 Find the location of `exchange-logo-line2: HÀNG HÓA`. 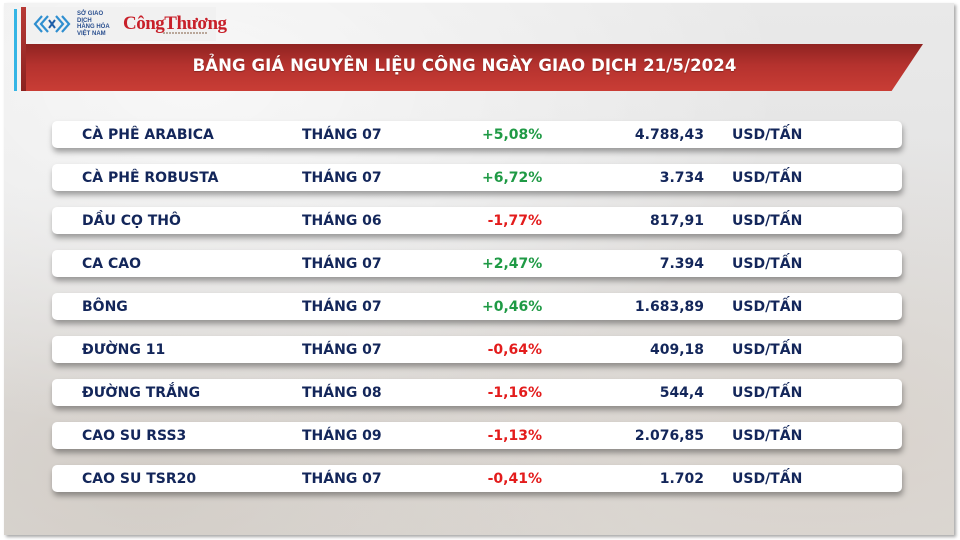

exchange-logo-line2: HÀNG HÓA is located at coordinates (93, 27).